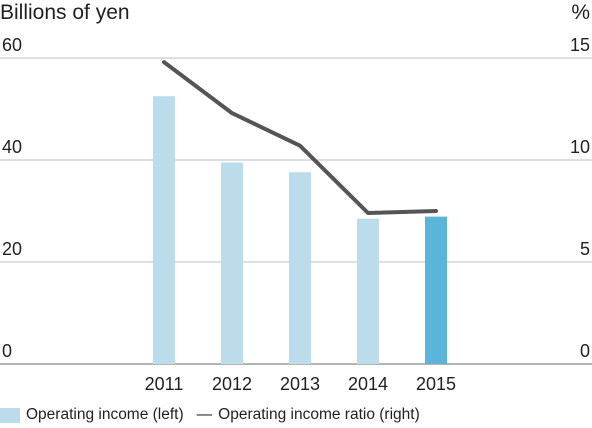  I want to click on legend-bar-swatch, so click(10, 415).